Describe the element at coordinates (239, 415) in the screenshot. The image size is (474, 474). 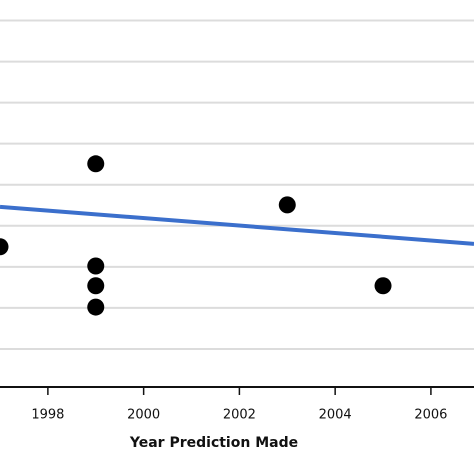
I see `x-tick-label: 2002` at that location.